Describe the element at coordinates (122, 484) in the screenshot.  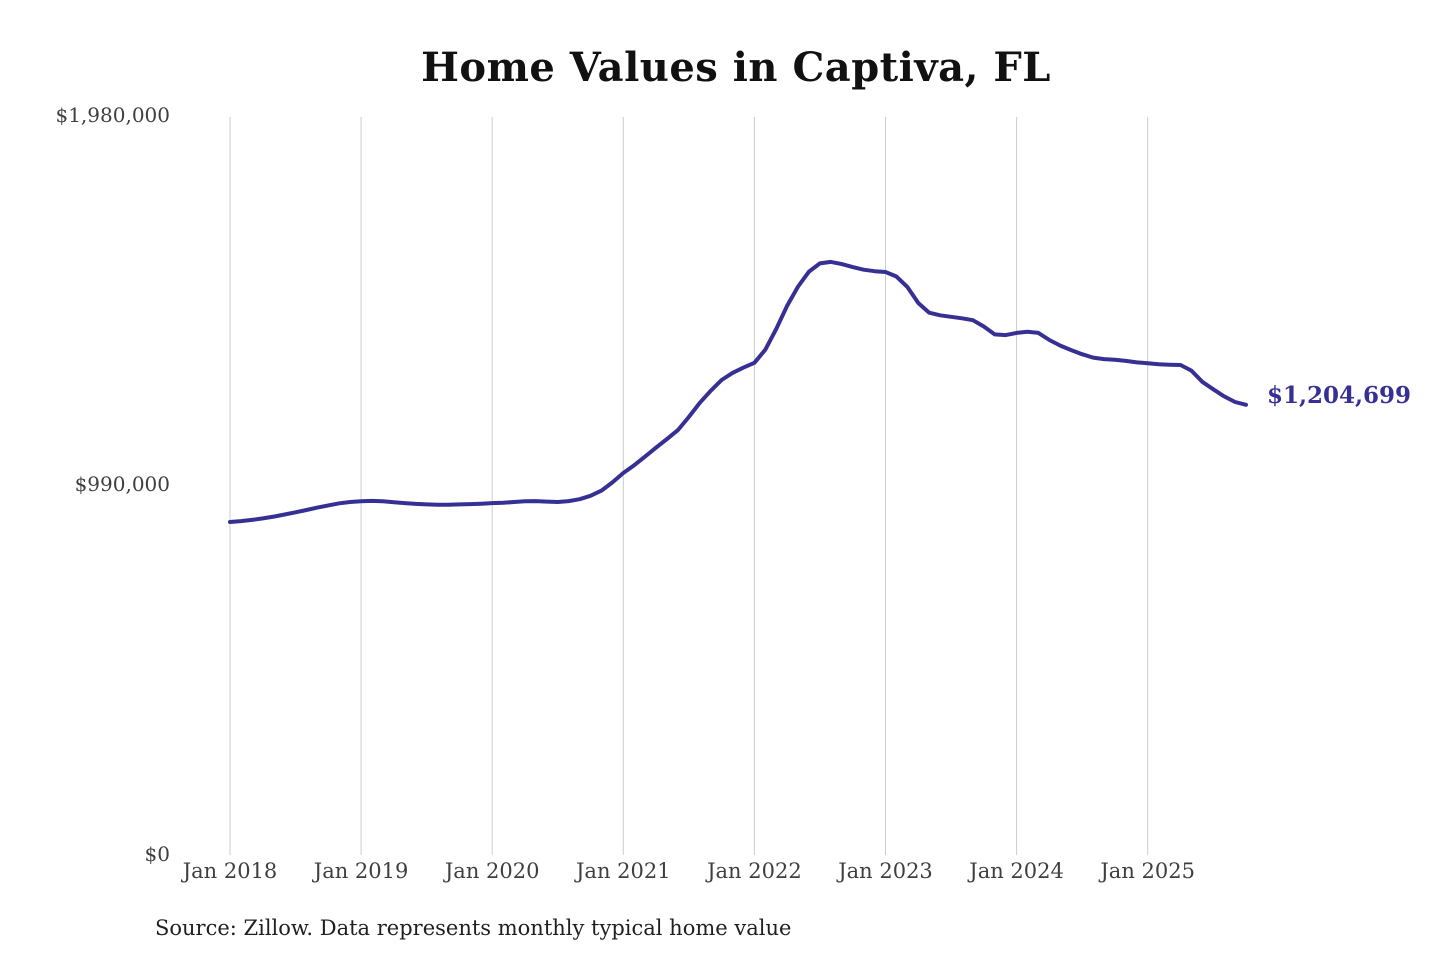
I see `y-axis-tick-middle: $990,000` at that location.